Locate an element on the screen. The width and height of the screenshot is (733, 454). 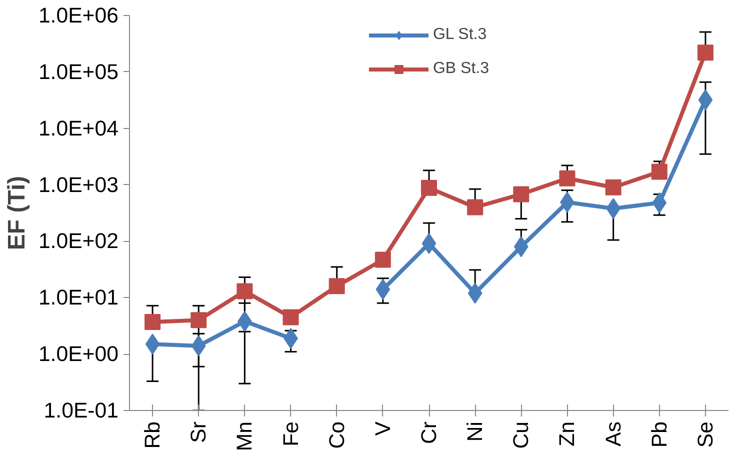
x-tick-label: Ni is located at coordinates (475, 431).